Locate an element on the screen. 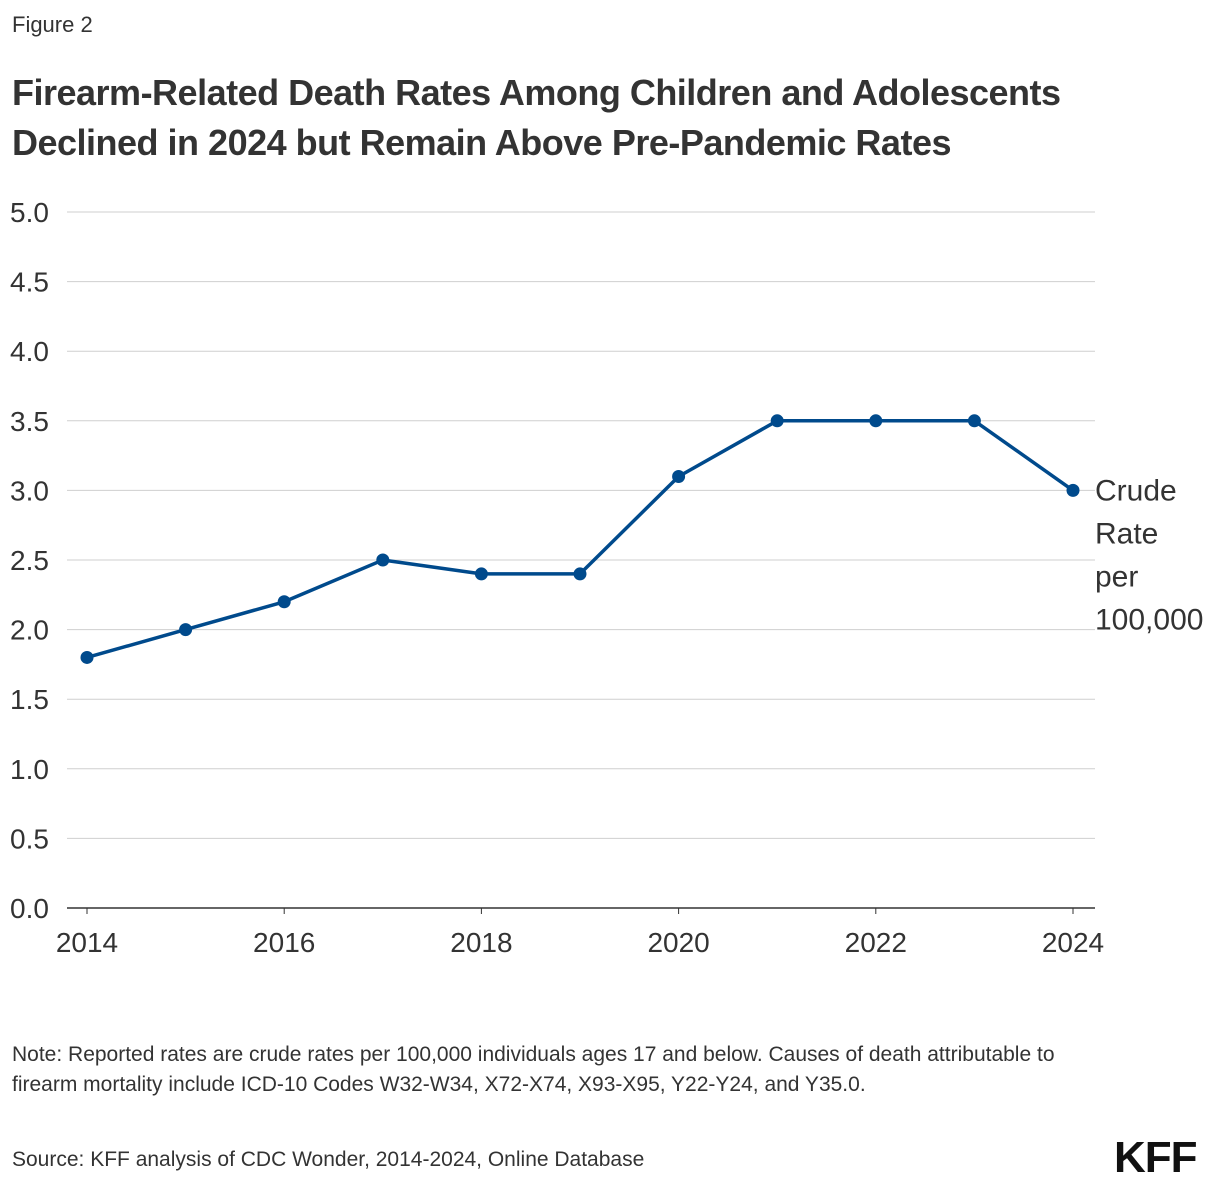 The height and width of the screenshot is (1190, 1220). series-label-line: Crude is located at coordinates (1136, 490).